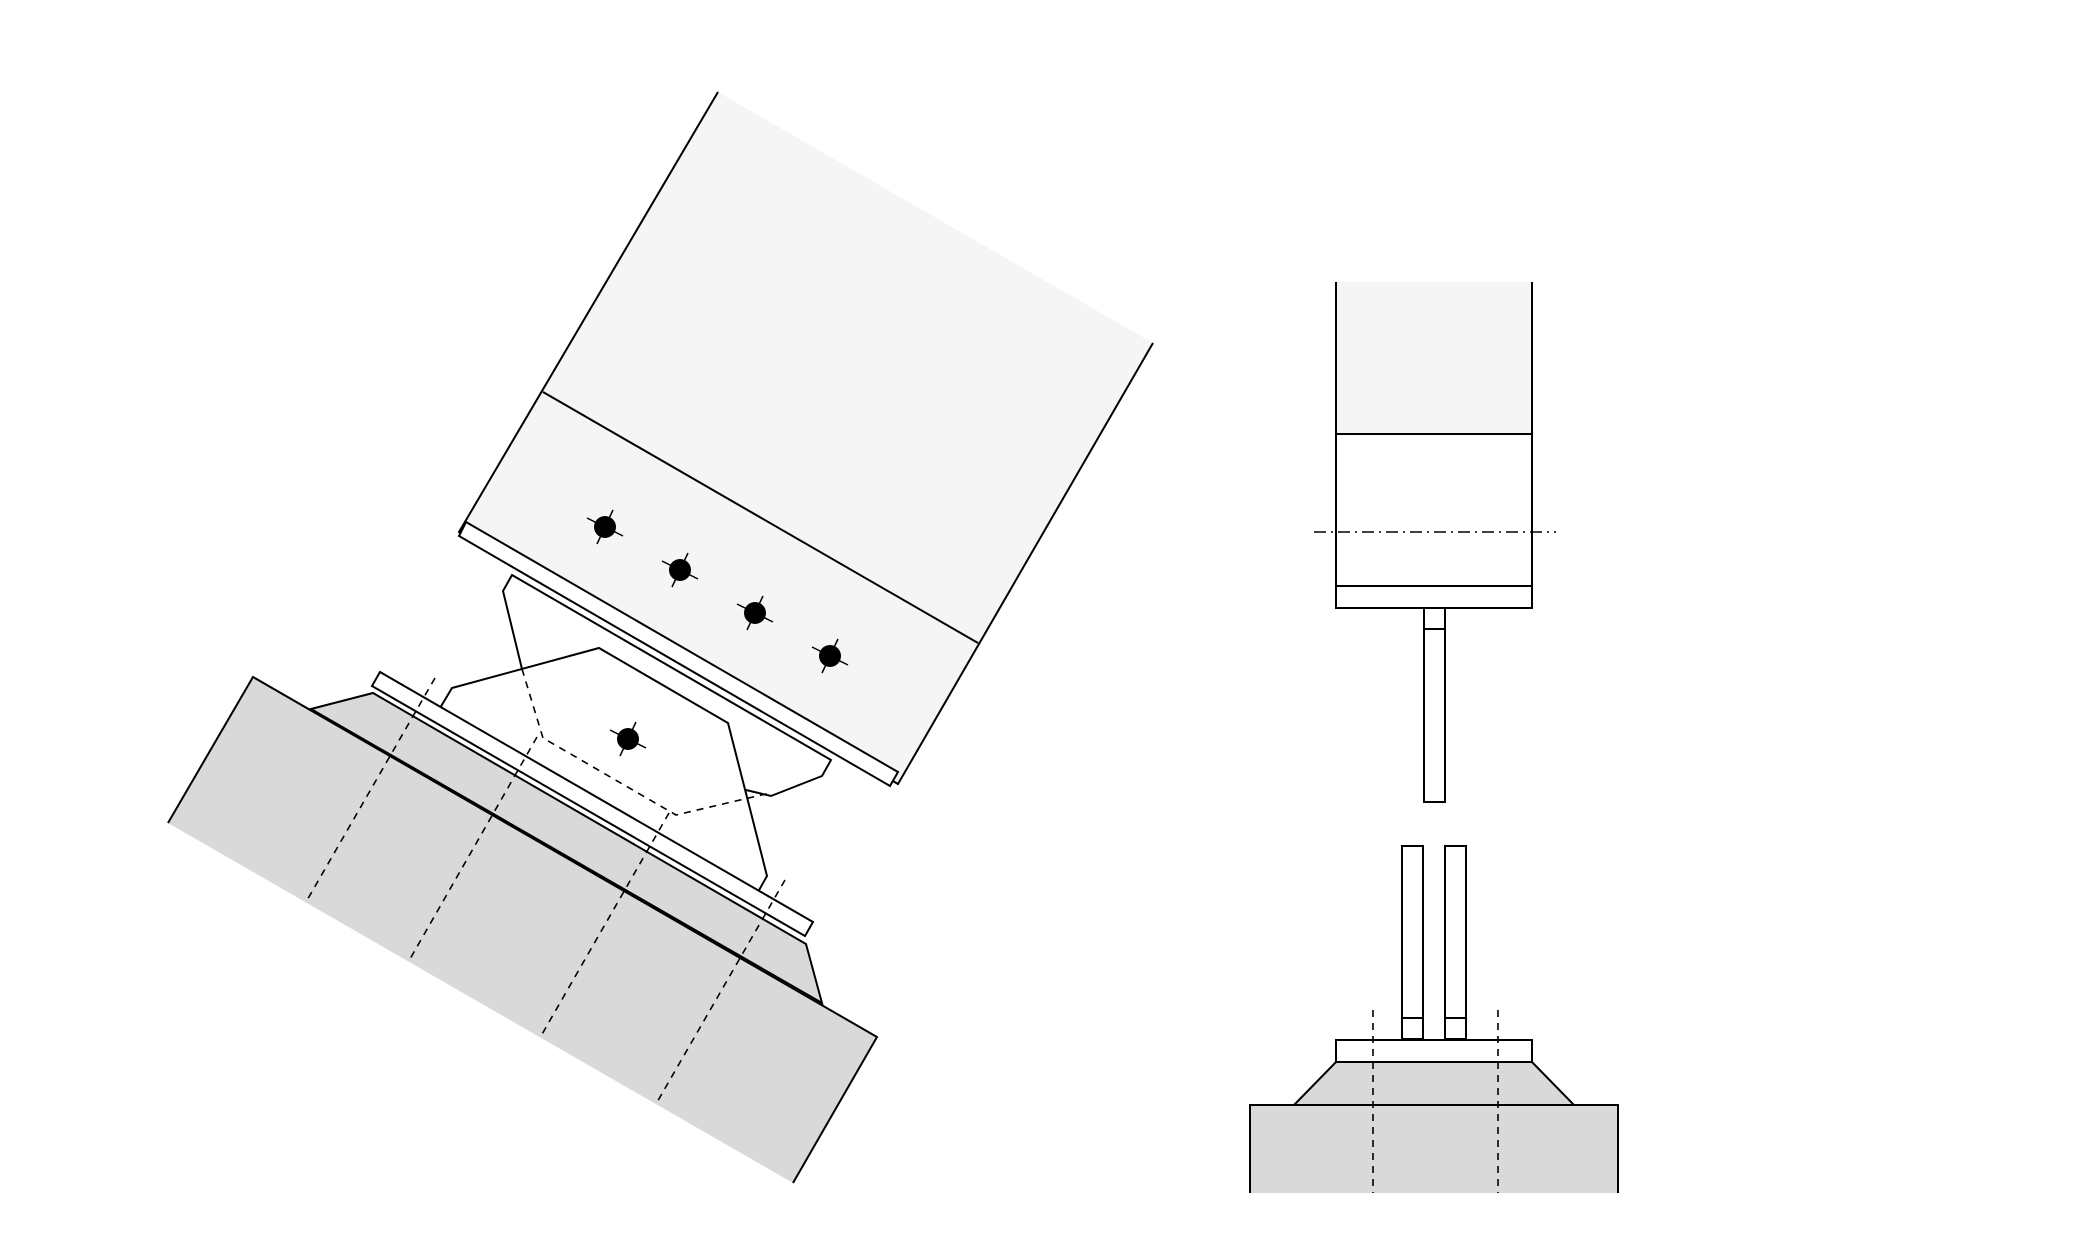 The width and height of the screenshot is (2084, 1251). I want to click on gusset-hidden-edges, so click(646, 742).